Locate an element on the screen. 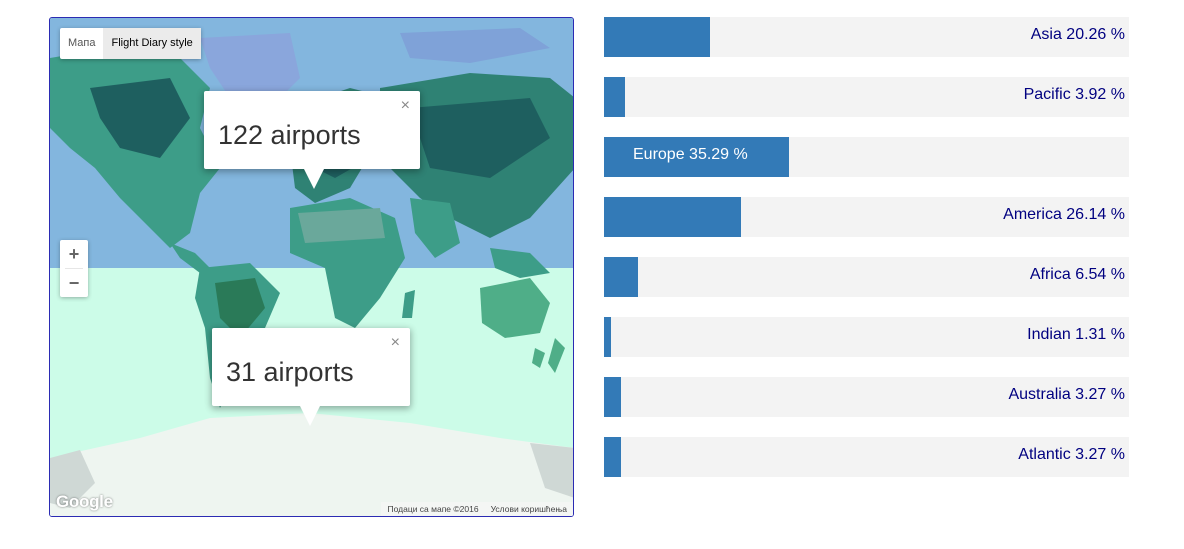  map-type-control: Мапа Flight Diary style is located at coordinates (130, 43).